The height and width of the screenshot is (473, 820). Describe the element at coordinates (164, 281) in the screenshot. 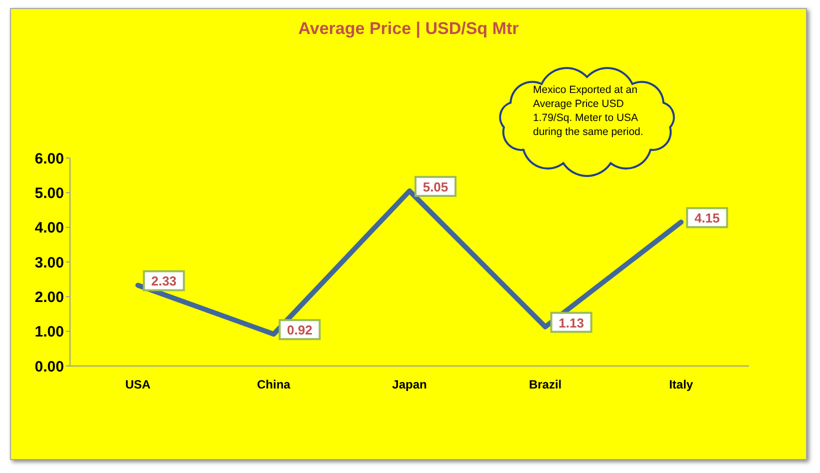

I see `data-label: 2.33` at that location.